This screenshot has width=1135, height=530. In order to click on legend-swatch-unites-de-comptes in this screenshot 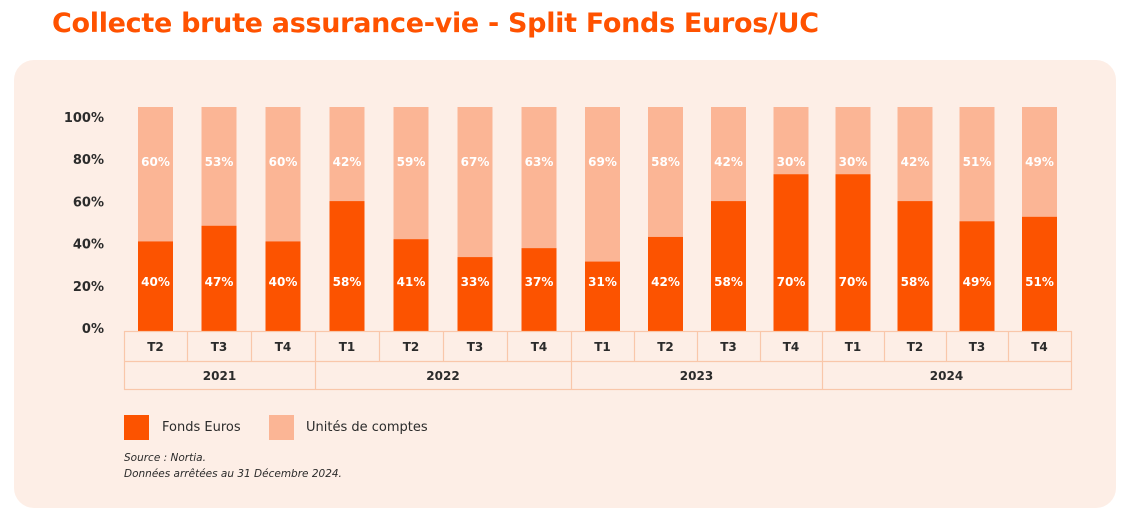, I will do `click(281, 427)`.